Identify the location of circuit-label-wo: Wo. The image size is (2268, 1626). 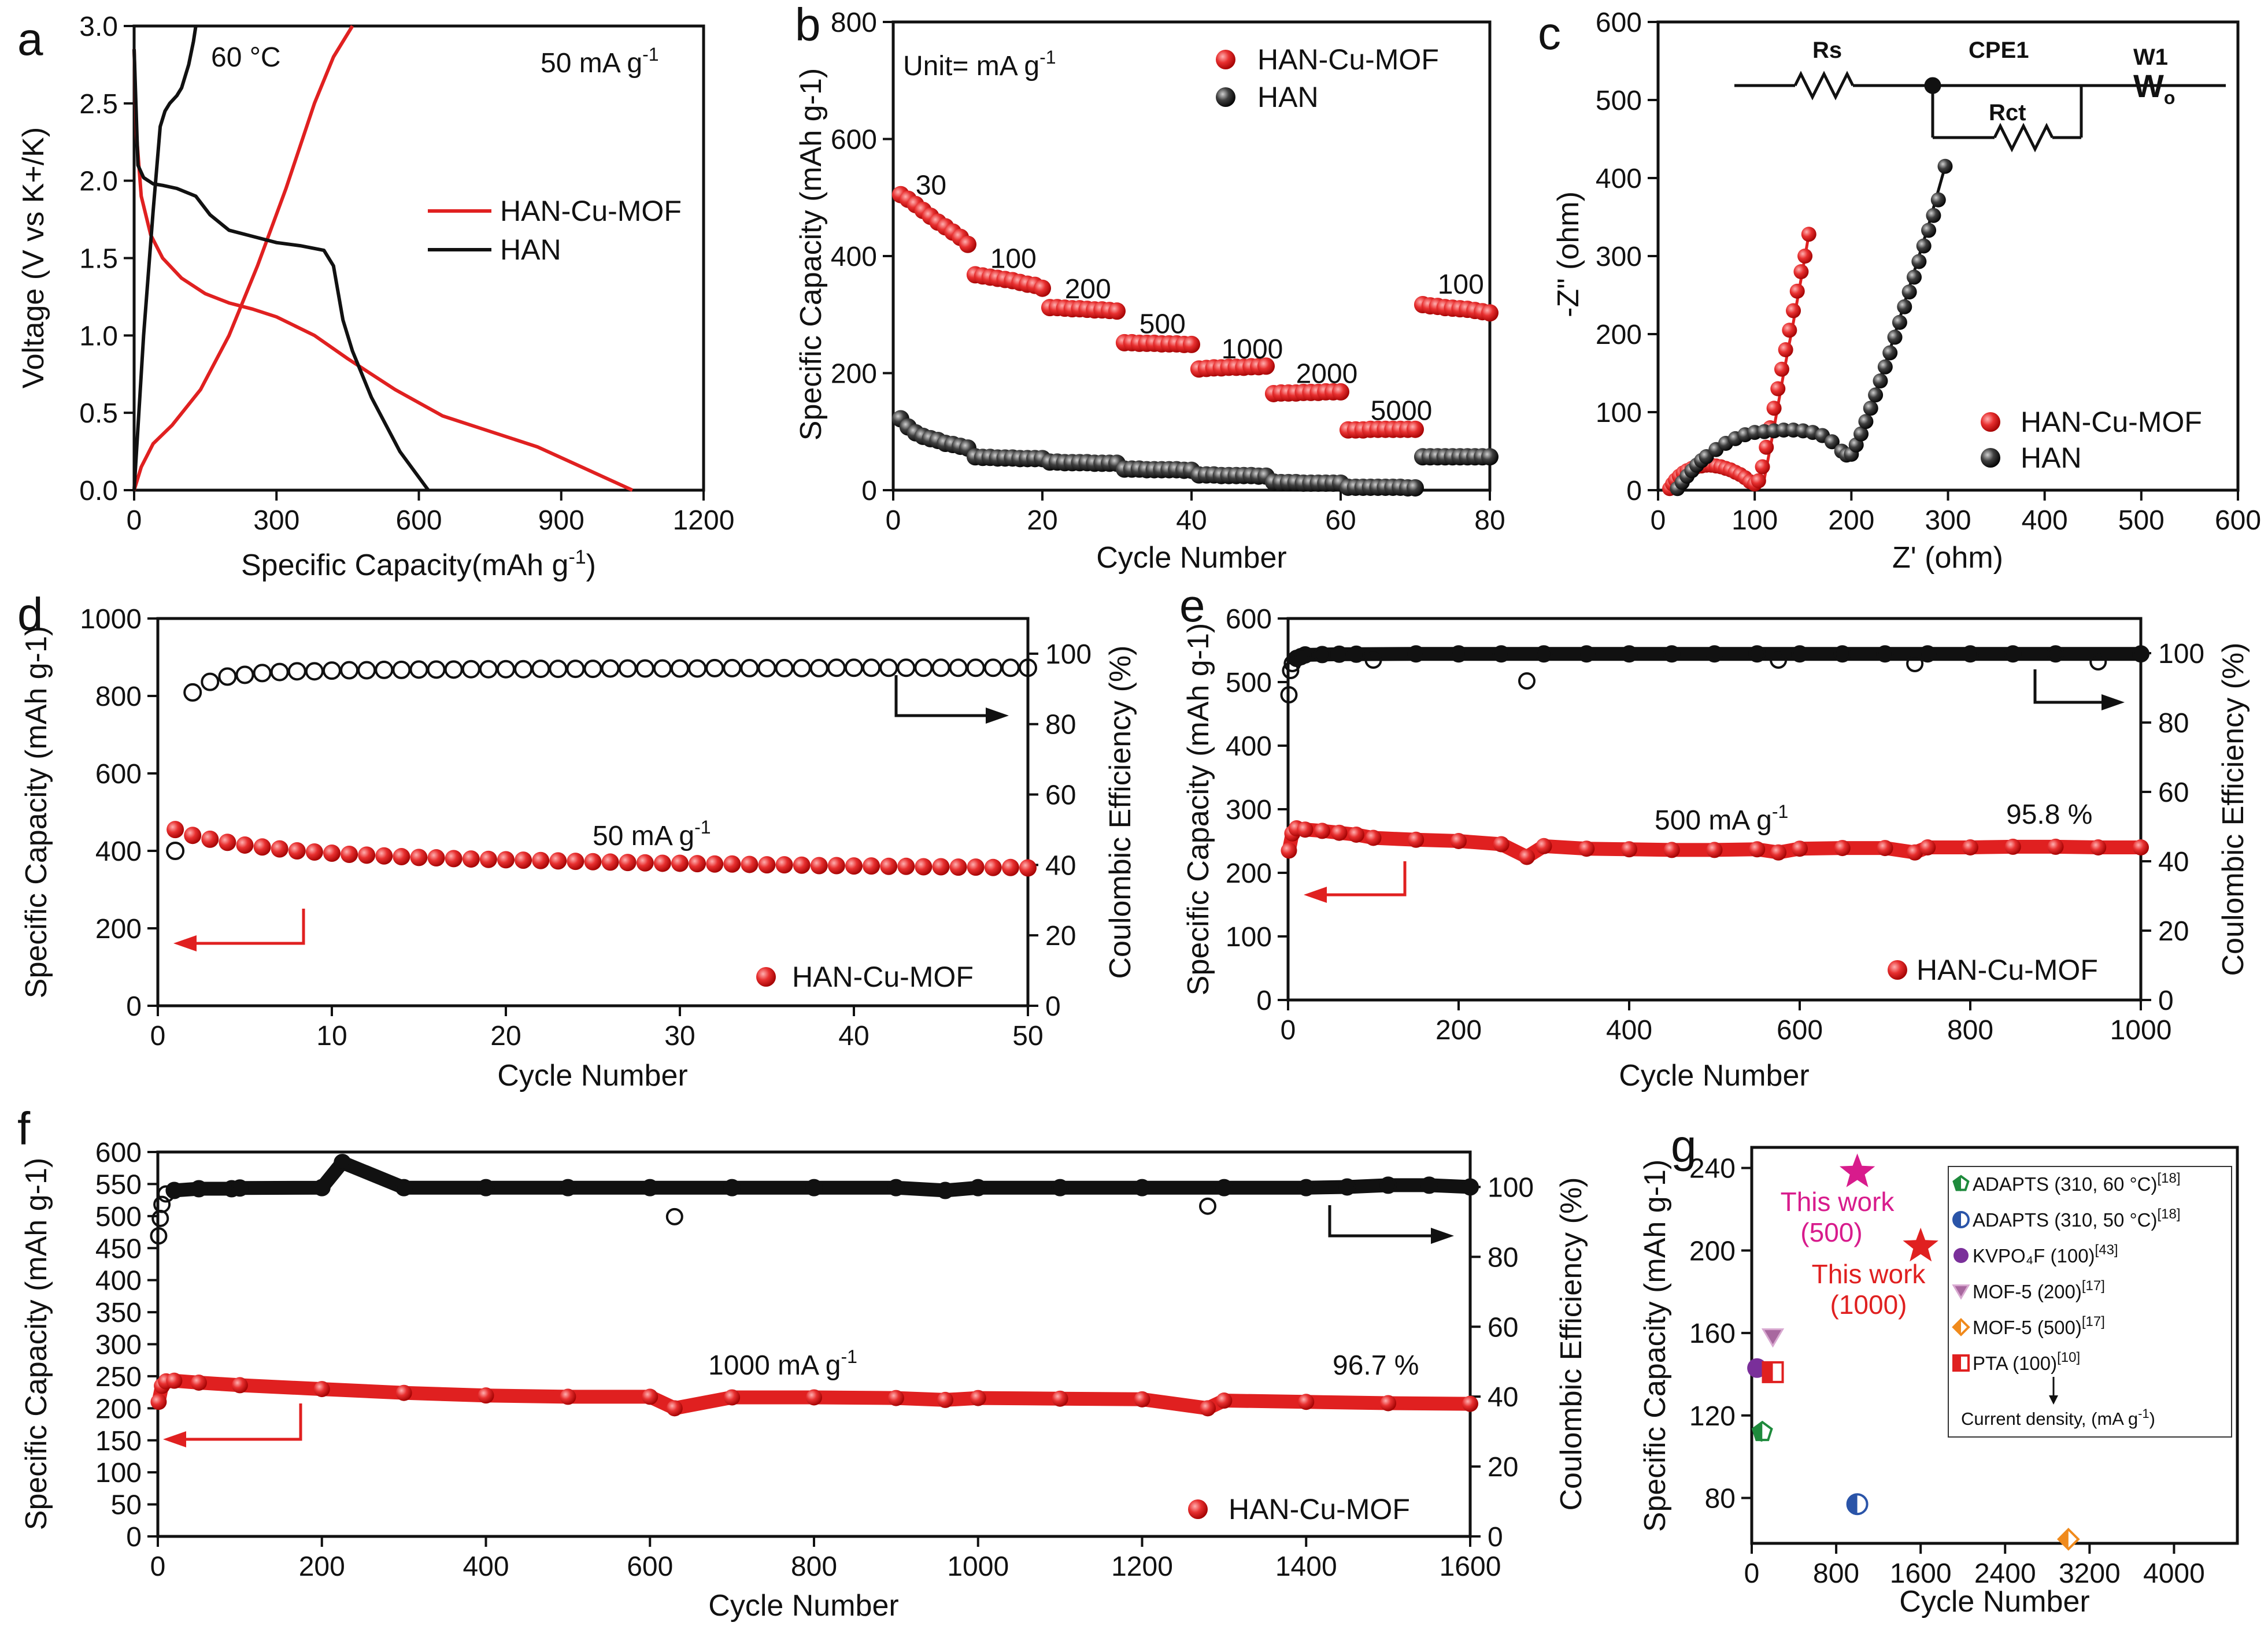
(2154, 88).